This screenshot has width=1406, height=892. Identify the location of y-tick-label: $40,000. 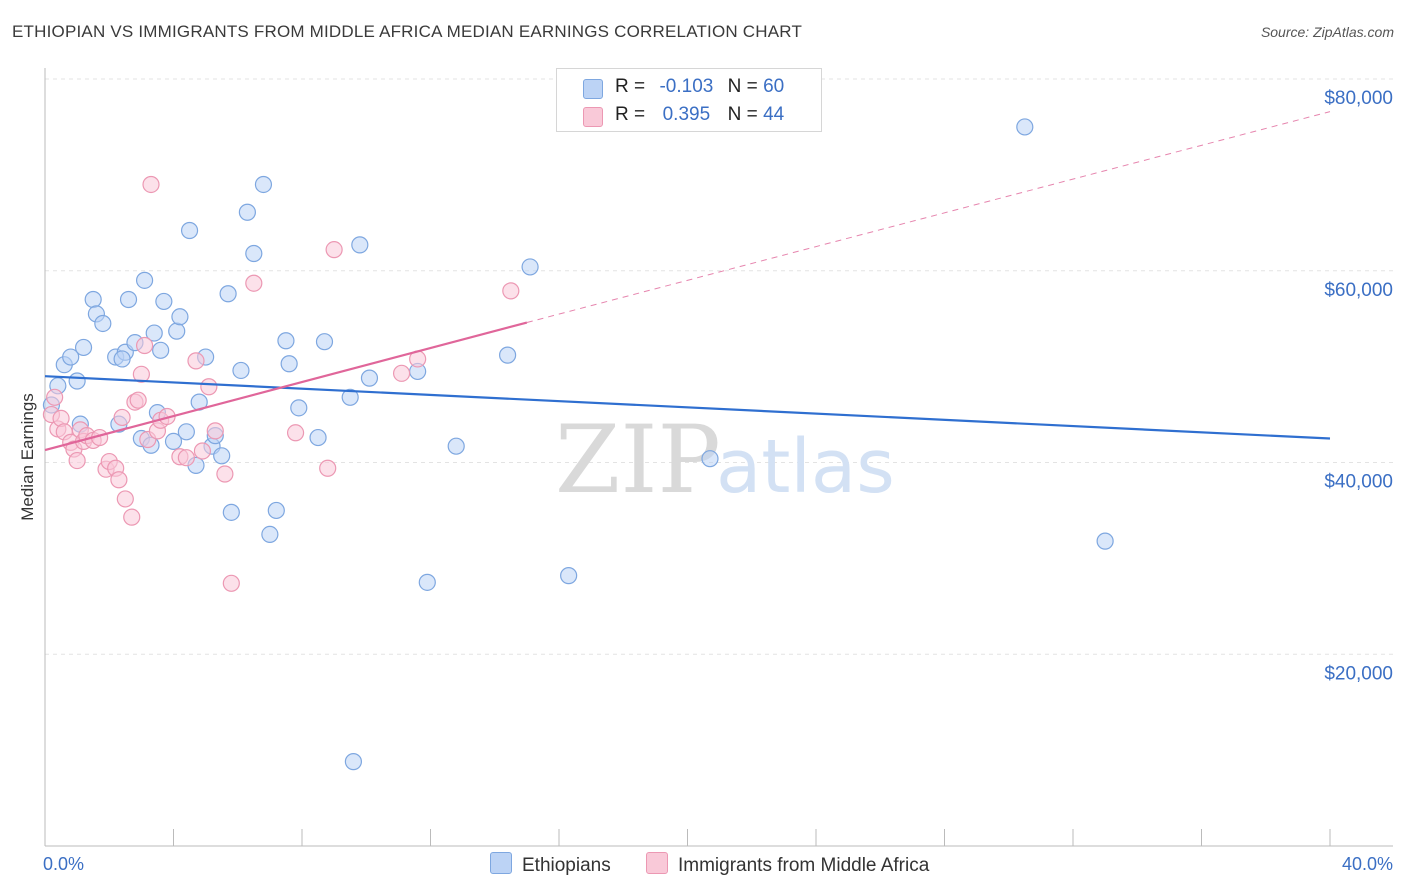
(1358, 482).